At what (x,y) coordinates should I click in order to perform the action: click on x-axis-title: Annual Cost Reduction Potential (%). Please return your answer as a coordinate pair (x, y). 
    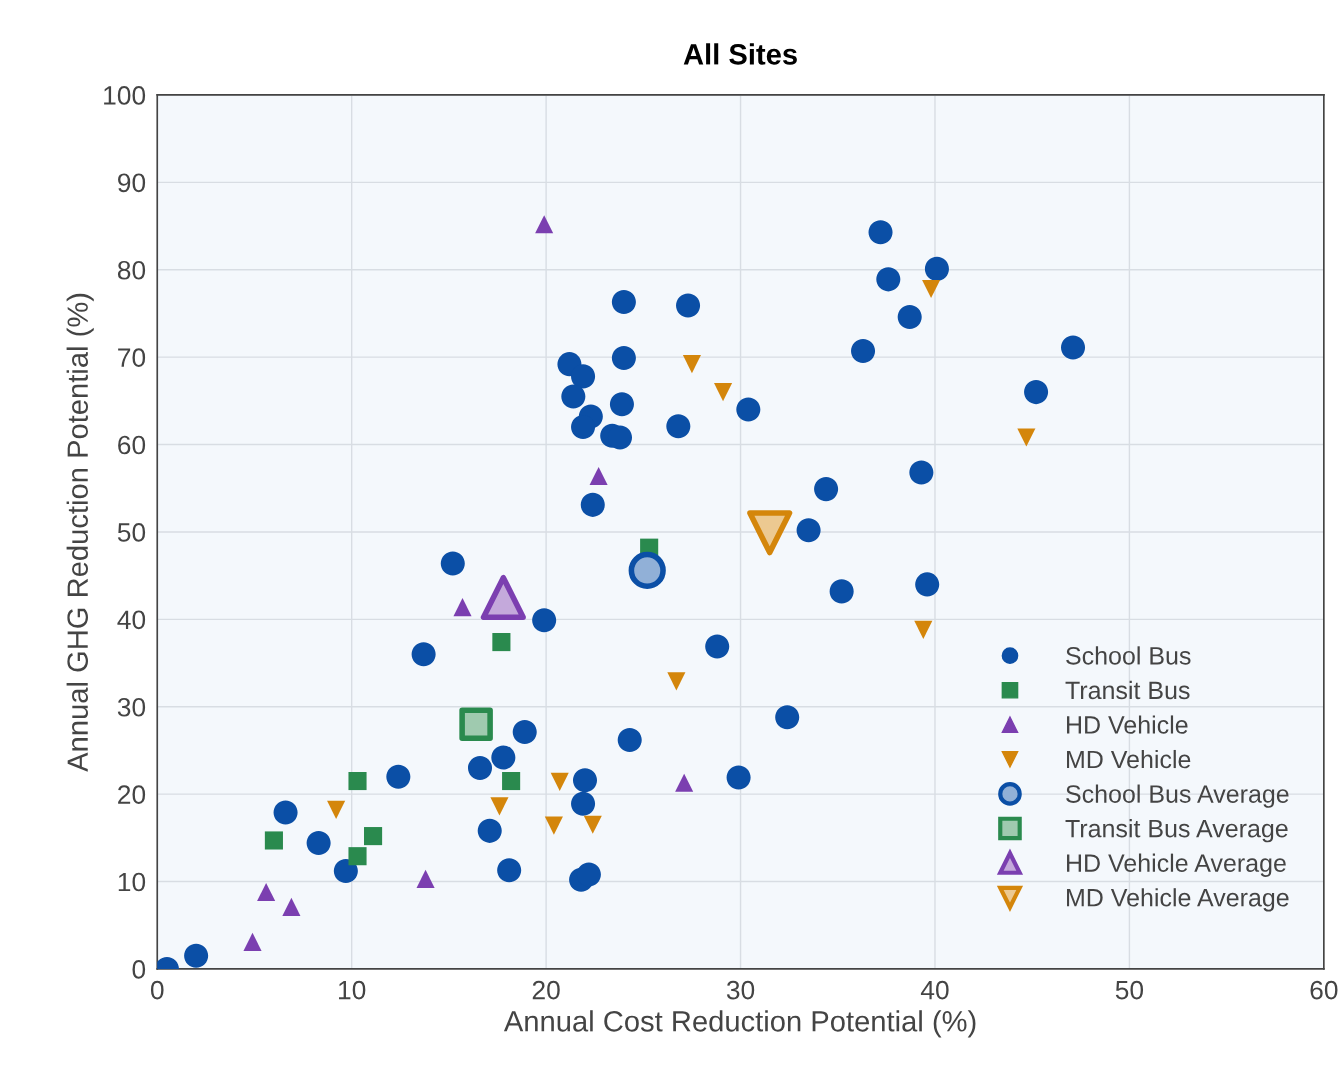
    Looking at the image, I should click on (739, 1024).